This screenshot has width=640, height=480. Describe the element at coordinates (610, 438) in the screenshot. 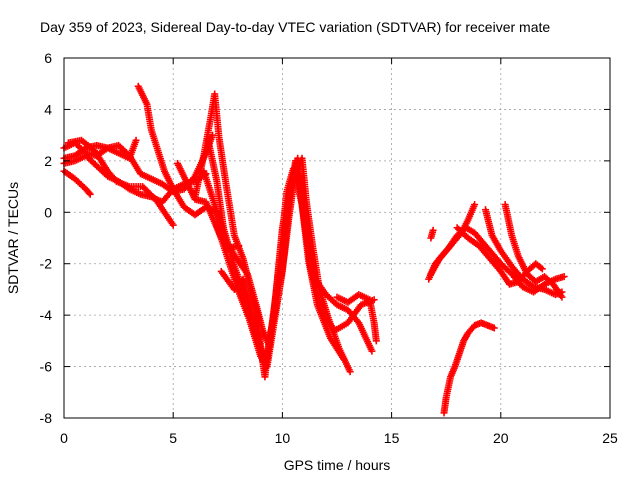

I see `x-tick-label: 25` at that location.